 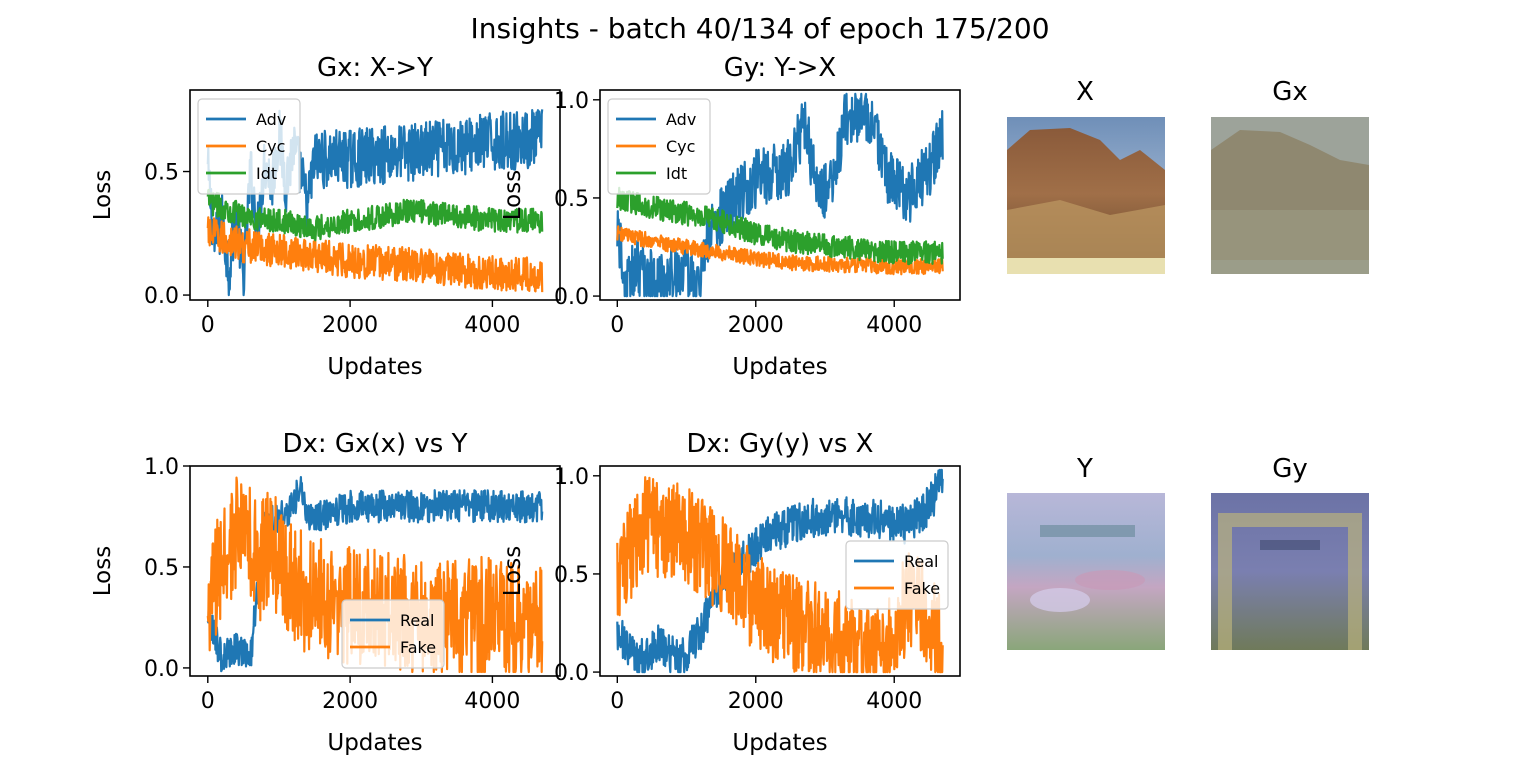 I want to click on image-panel-x: X, so click(x=1086, y=175).